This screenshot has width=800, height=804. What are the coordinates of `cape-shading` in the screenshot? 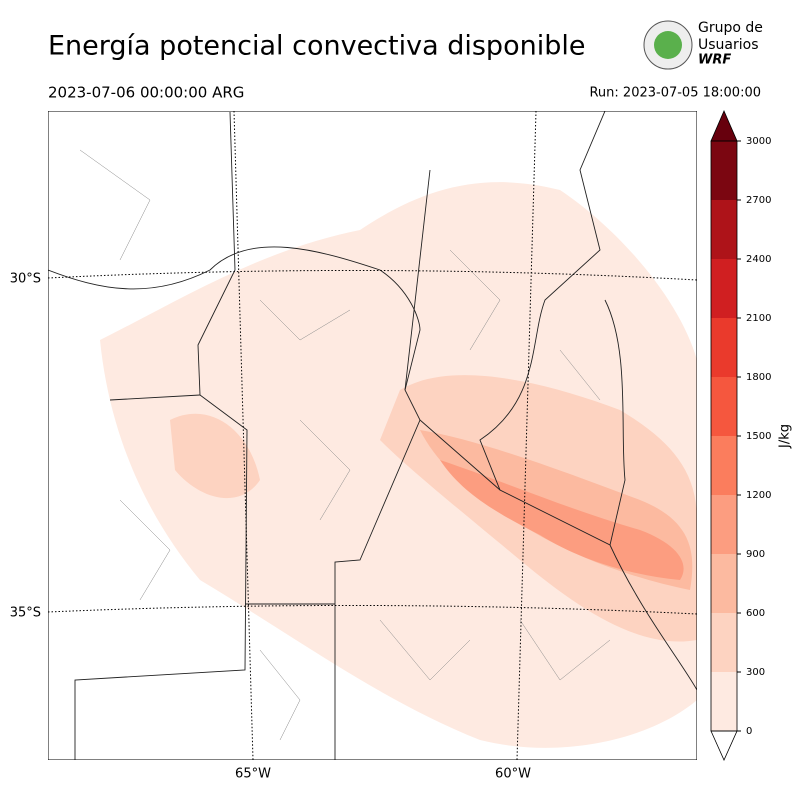 It's located at (215, 456).